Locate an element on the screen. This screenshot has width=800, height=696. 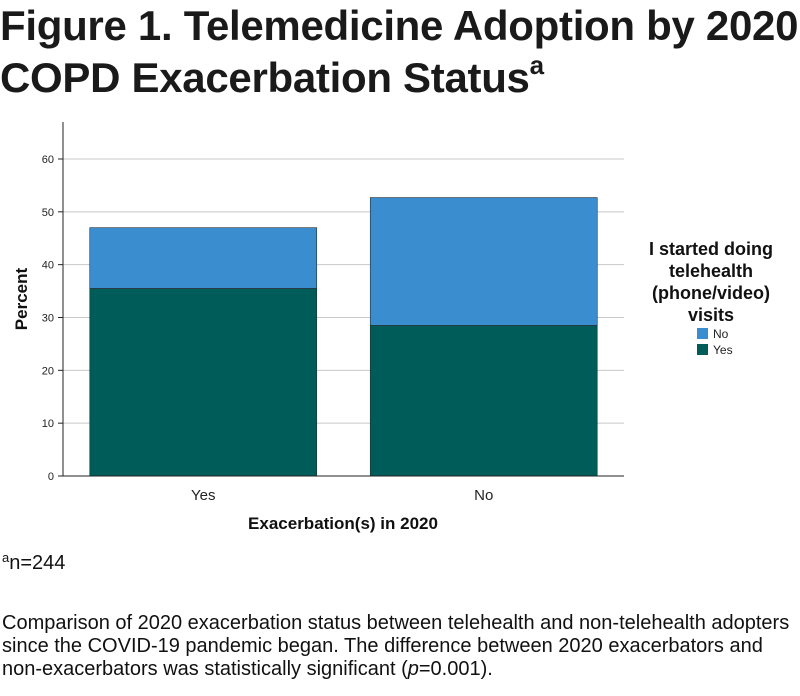
caption-p-symbol: p is located at coordinates (413, 669).